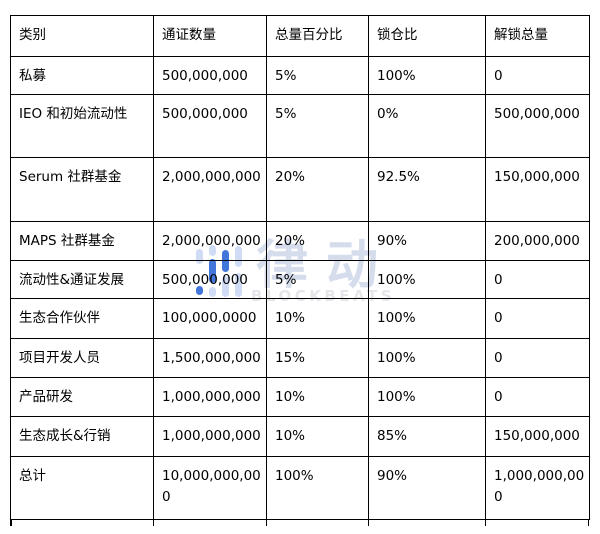 Image resolution: width=600 pixels, height=534 pixels. I want to click on cell-token-amount: 100,000,0000, so click(210, 318).